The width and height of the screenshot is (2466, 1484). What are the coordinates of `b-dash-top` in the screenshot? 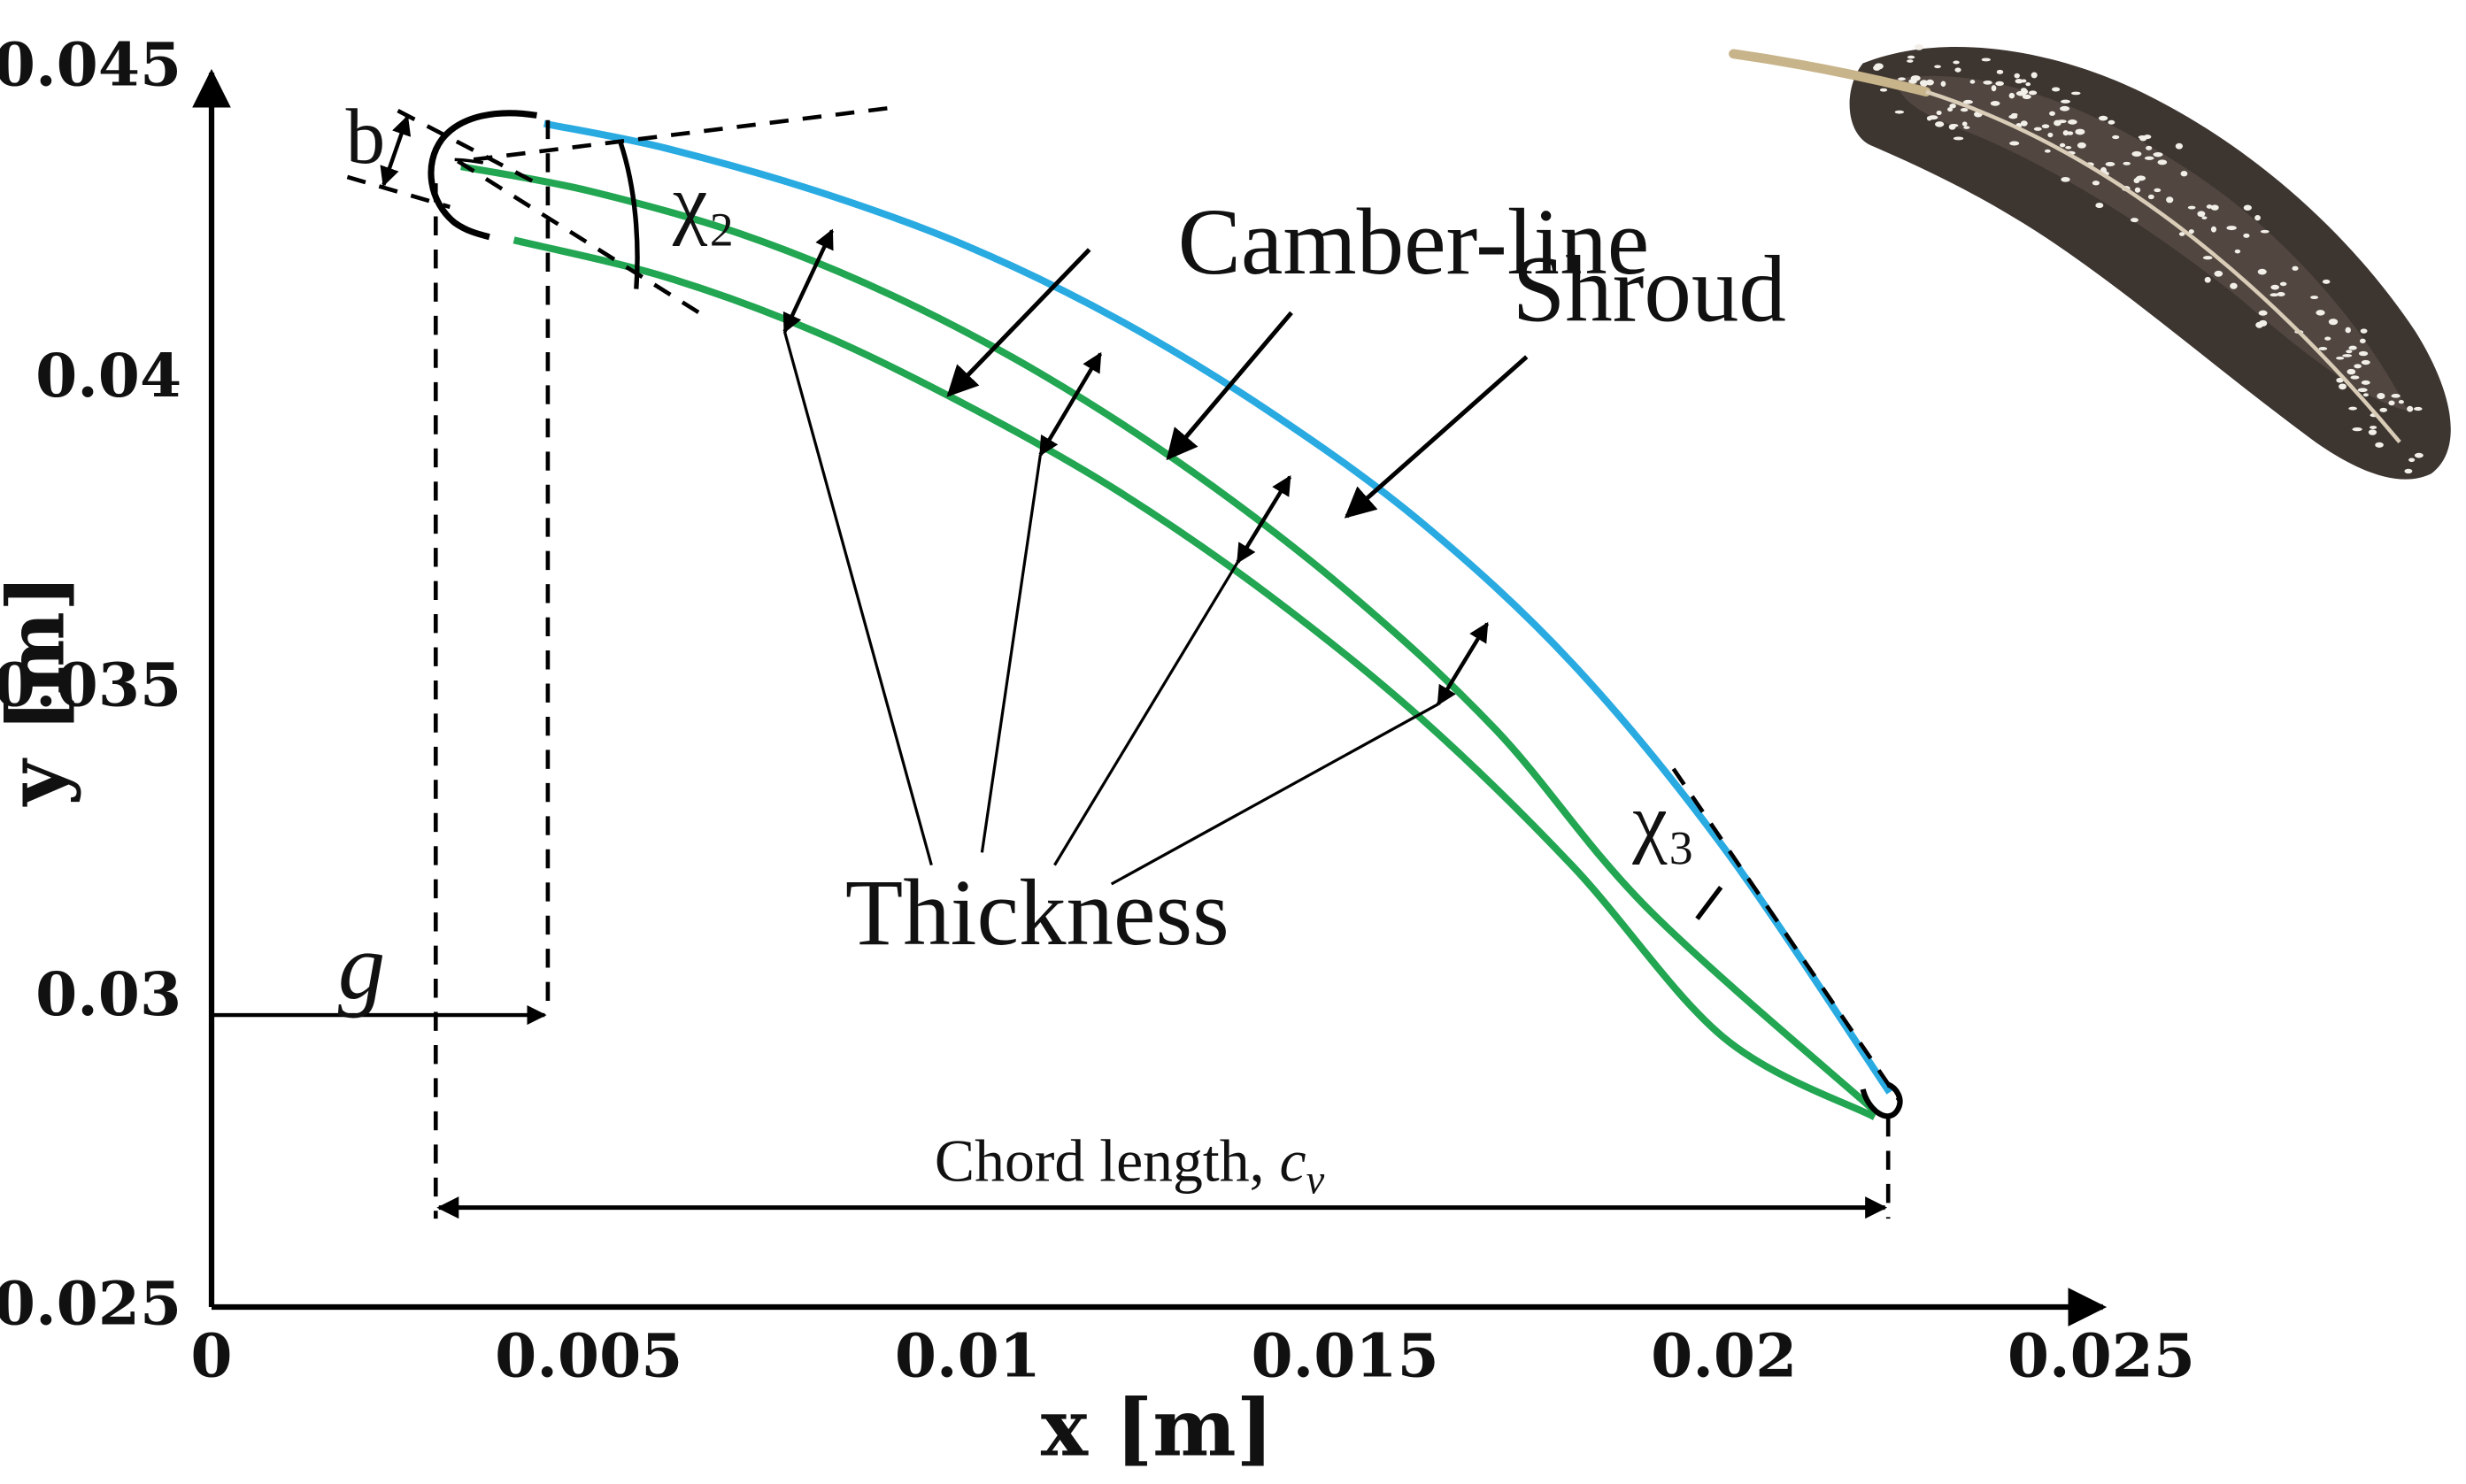 It's located at (467, 147).